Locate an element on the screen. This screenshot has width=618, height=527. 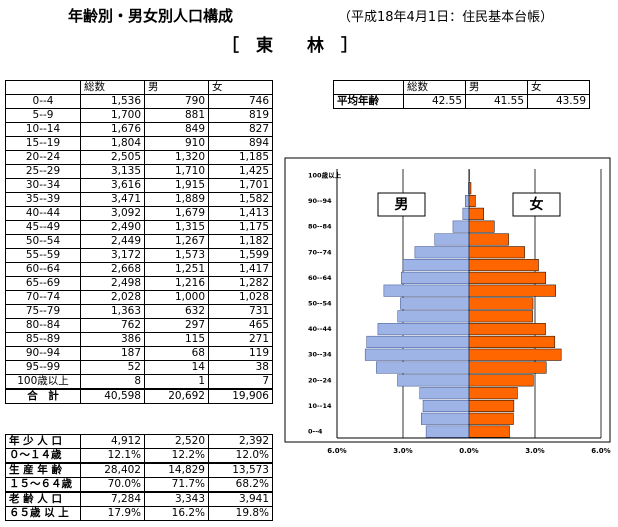
legend-box is located at coordinates (401, 204).